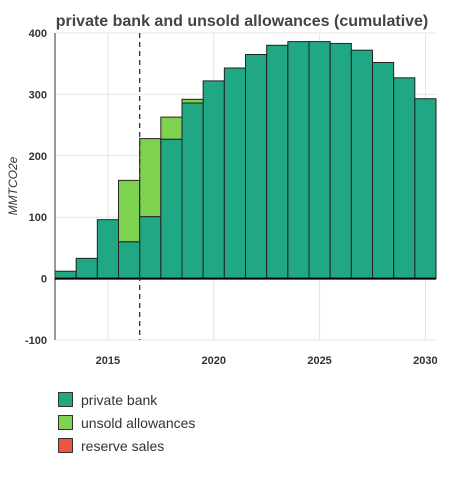 This screenshot has height=500, width=450. I want to click on y-tick-label: 200, so click(38, 157).